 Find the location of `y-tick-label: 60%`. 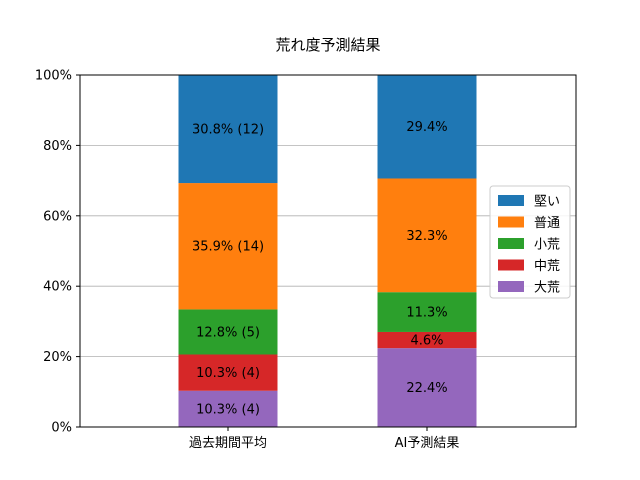

y-tick-label: 60% is located at coordinates (57, 216).